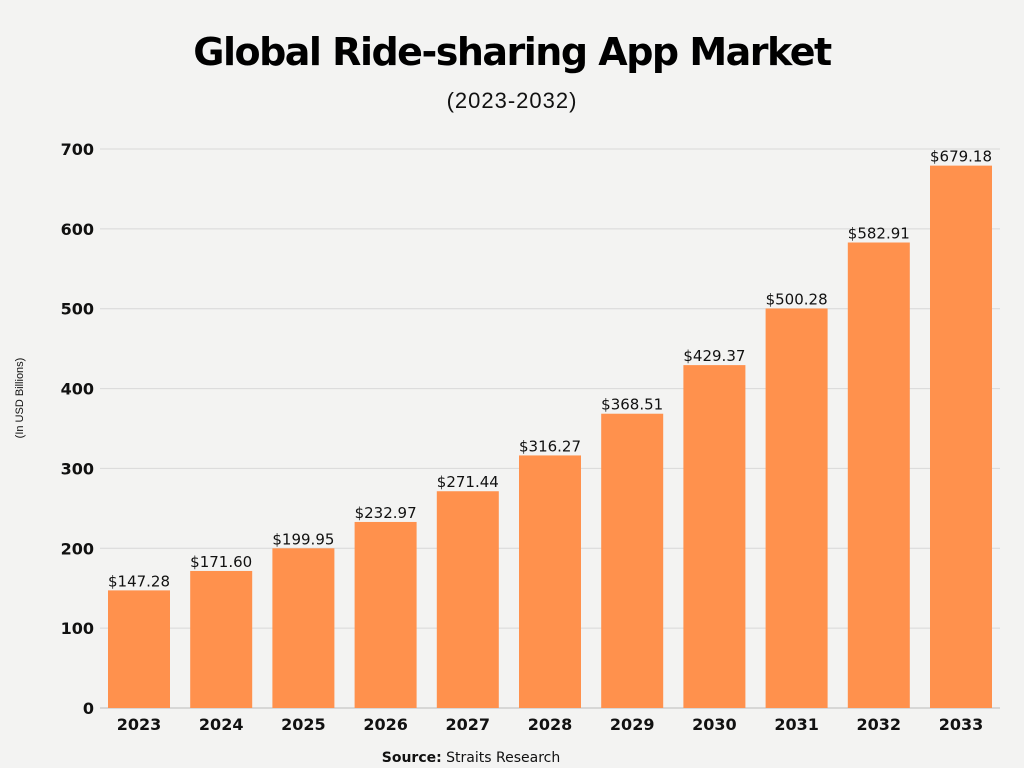 The image size is (1024, 768). I want to click on bar-2028, so click(550, 581).